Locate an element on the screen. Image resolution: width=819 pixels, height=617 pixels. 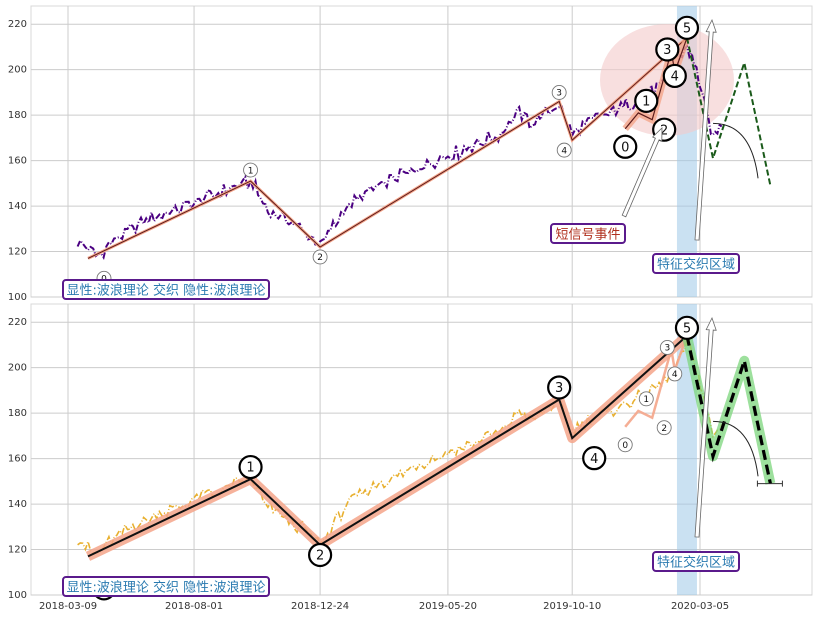
top-subwave-point-3-label: 3 is located at coordinates (667, 50).